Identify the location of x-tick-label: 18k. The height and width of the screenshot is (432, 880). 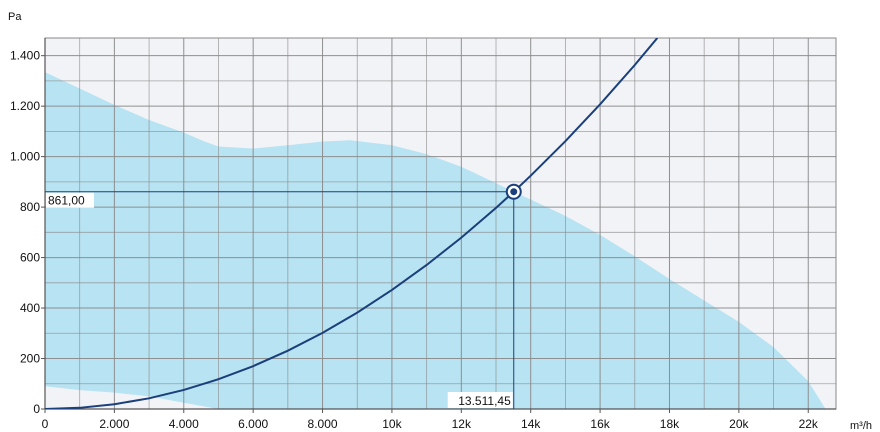
(670, 424).